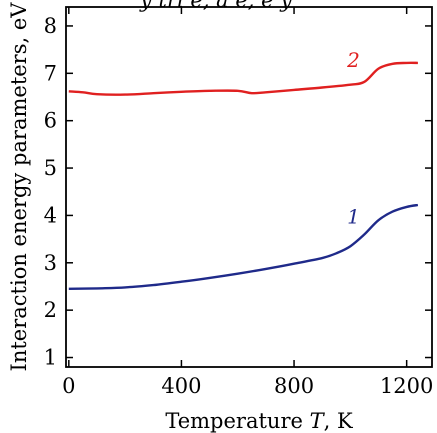 The height and width of the screenshot is (433, 437). Describe the element at coordinates (294, 386) in the screenshot. I see `x-tick-label: 800` at that location.